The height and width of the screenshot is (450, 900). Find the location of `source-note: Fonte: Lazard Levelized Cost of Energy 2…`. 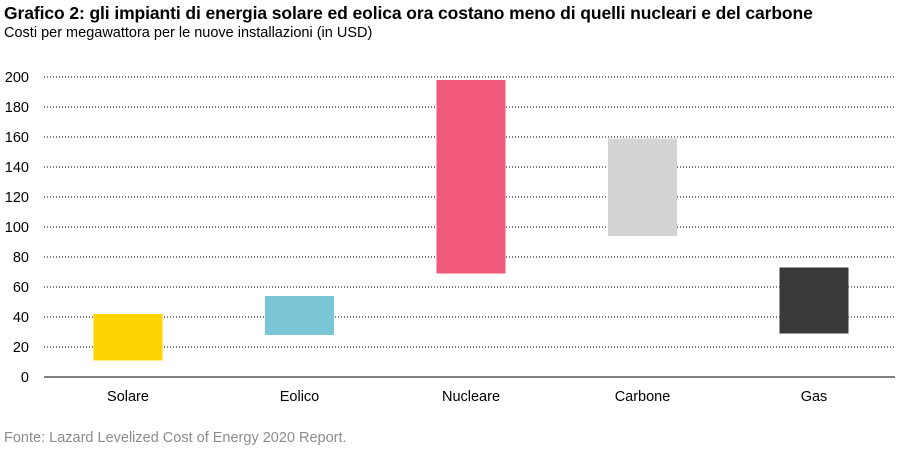

source-note: Fonte: Lazard Levelized Cost of Energy 2… is located at coordinates (175, 438).